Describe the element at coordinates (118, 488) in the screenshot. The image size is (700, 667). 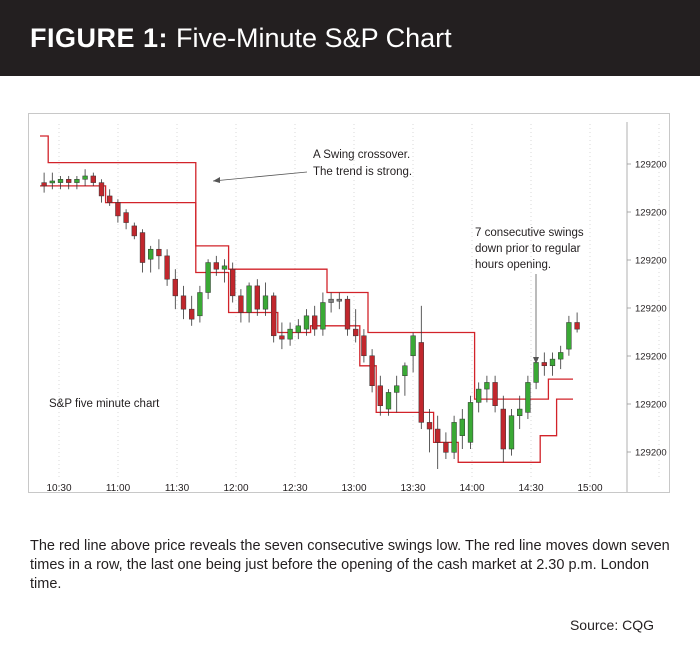
I see `x-tick-label: 11:00` at that location.